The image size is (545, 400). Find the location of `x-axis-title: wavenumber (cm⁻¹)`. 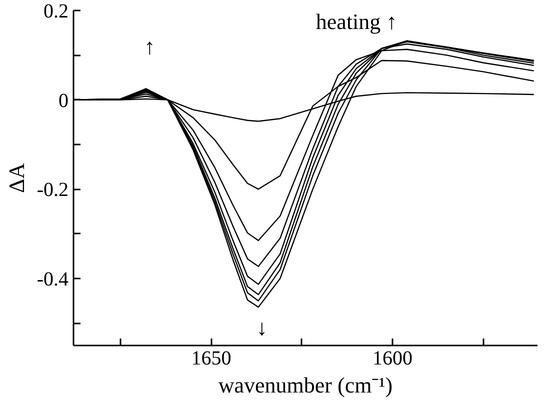

x-axis-title: wavenumber (cm⁻¹) is located at coordinates (305, 385).